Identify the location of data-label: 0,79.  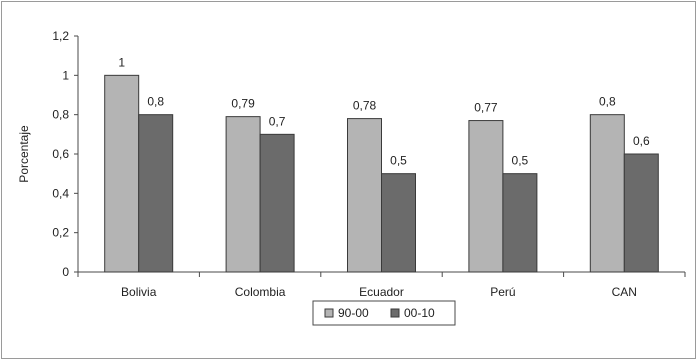
(243, 104).